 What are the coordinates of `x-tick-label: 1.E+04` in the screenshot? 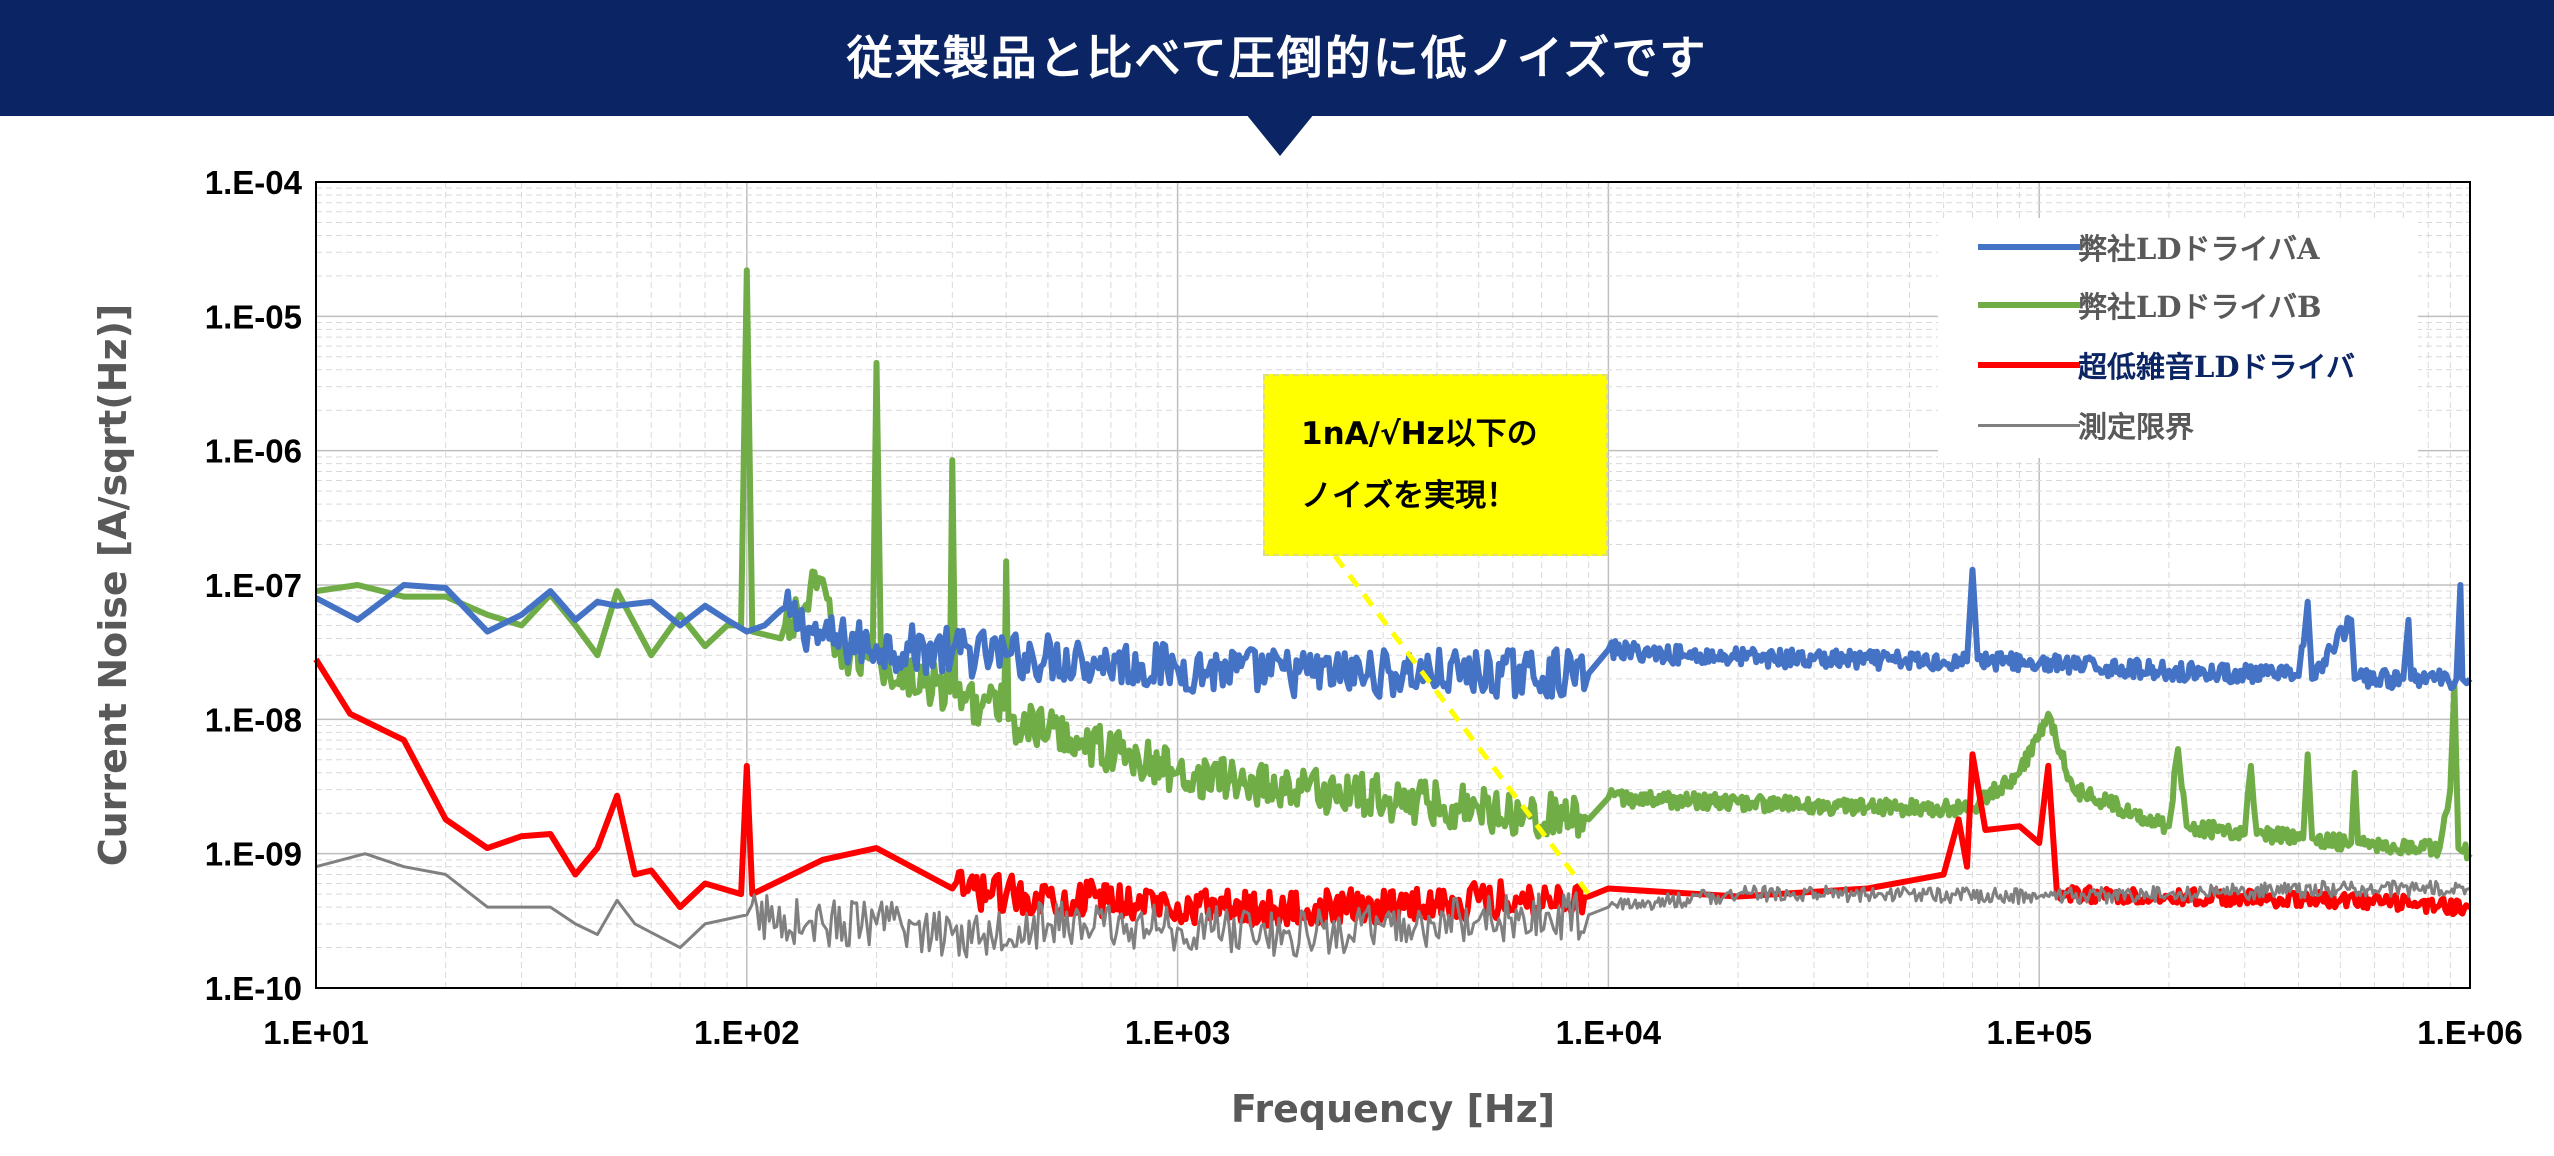 It's located at (1609, 1032).